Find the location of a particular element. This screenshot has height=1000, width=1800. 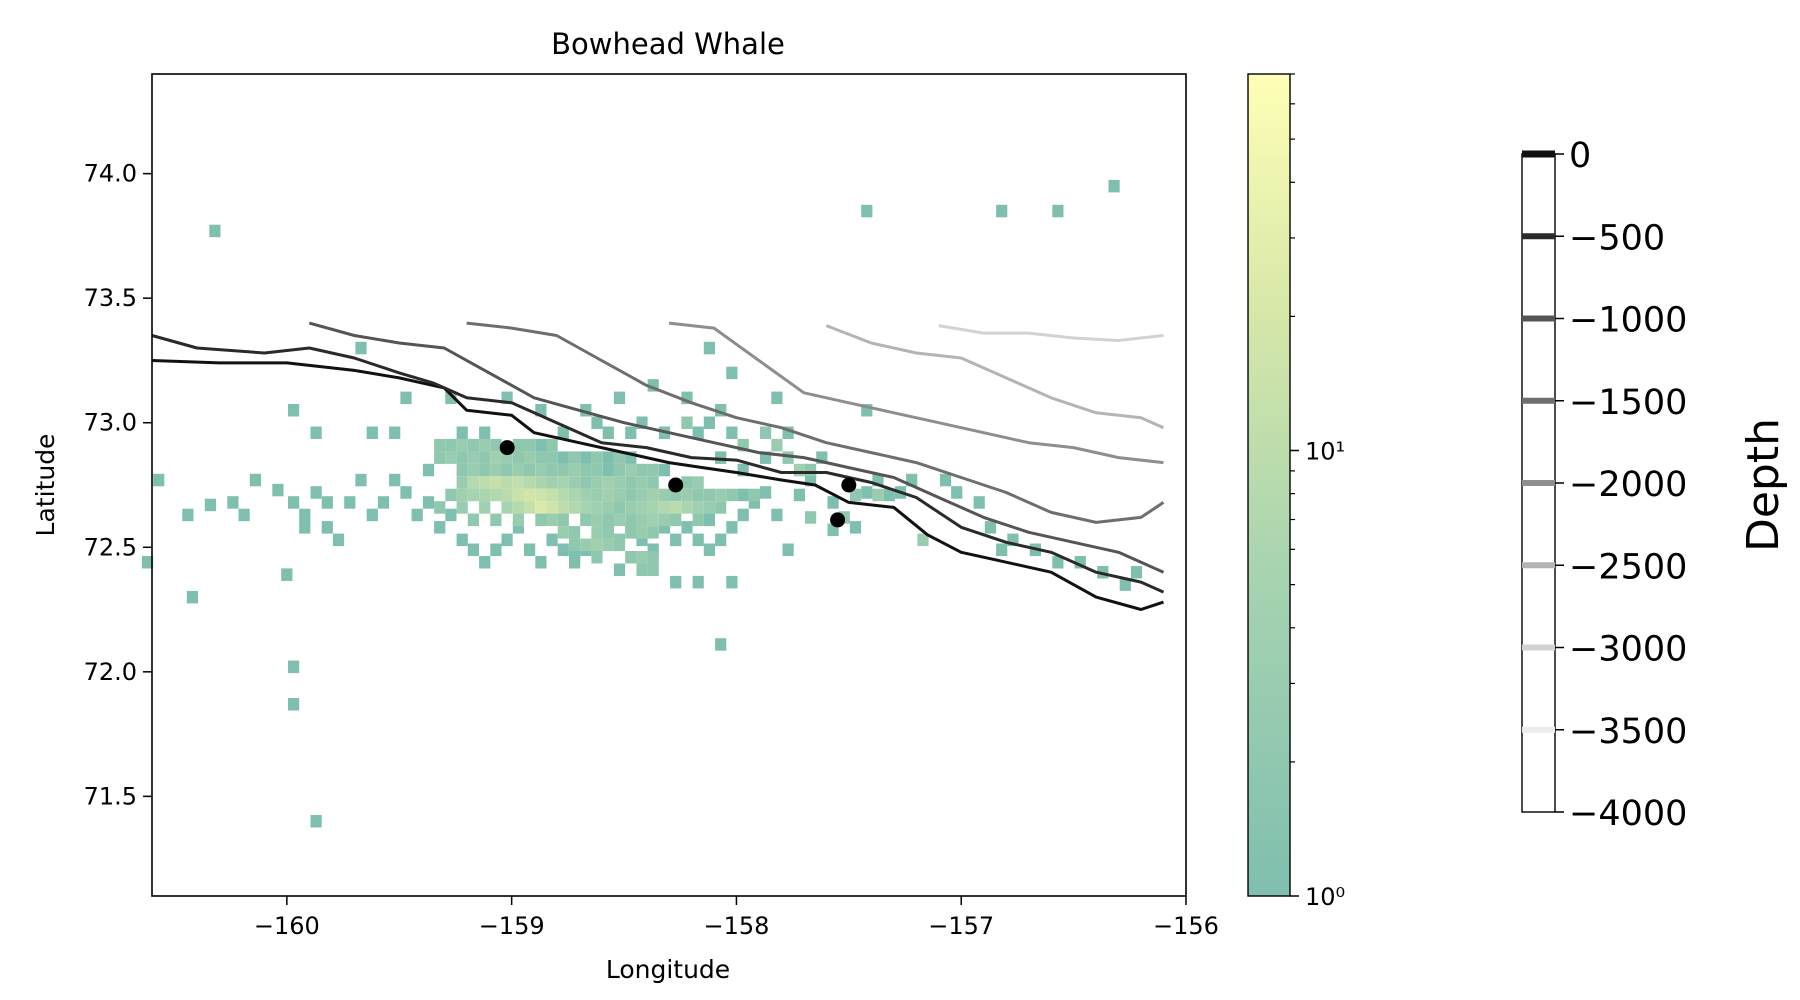

y-tick-label: 72.5 is located at coordinates (110, 547).